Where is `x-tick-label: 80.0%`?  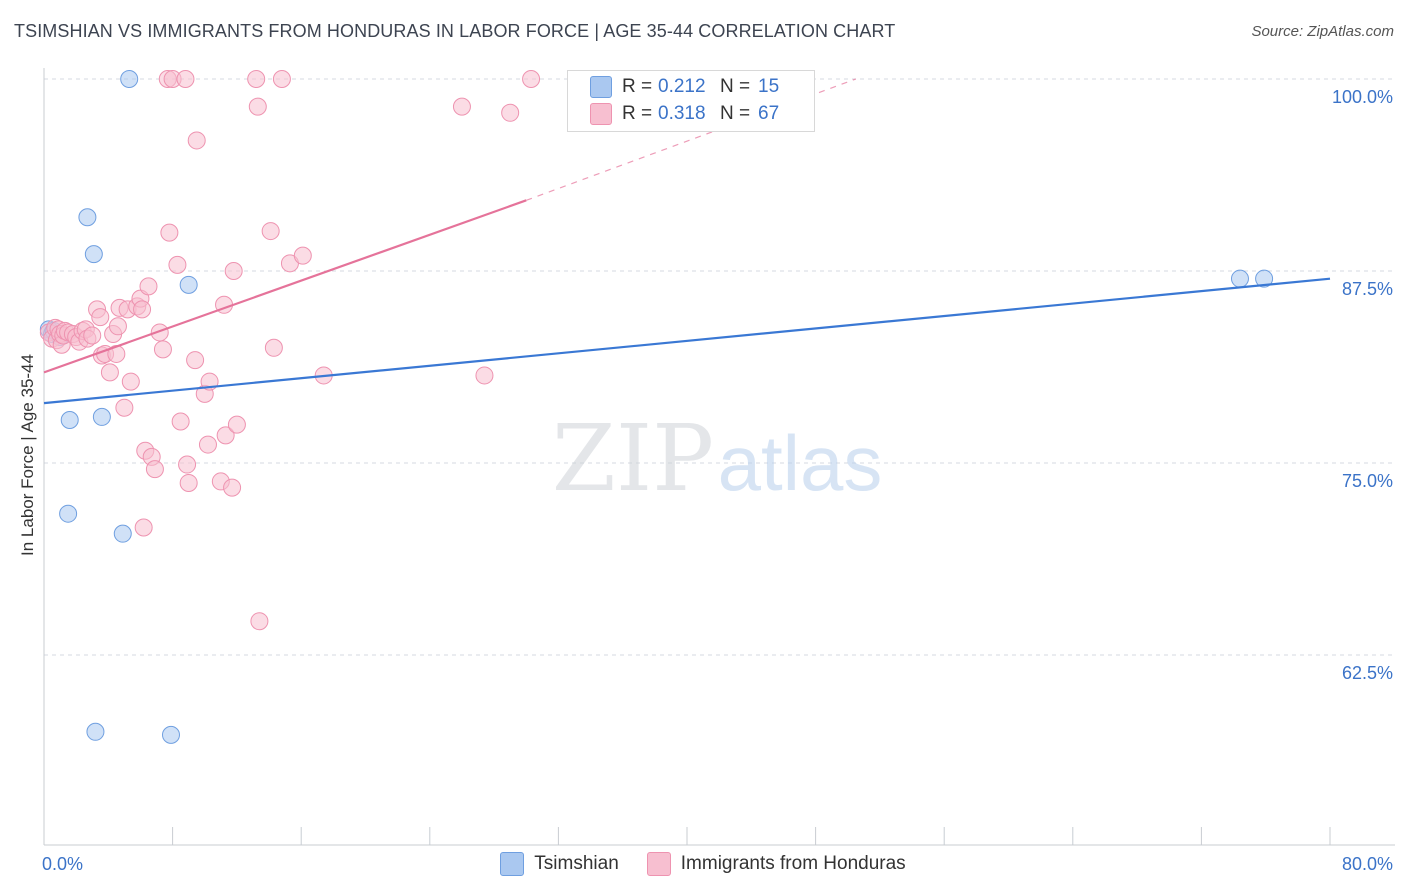 x-tick-label: 80.0% is located at coordinates (1367, 864).